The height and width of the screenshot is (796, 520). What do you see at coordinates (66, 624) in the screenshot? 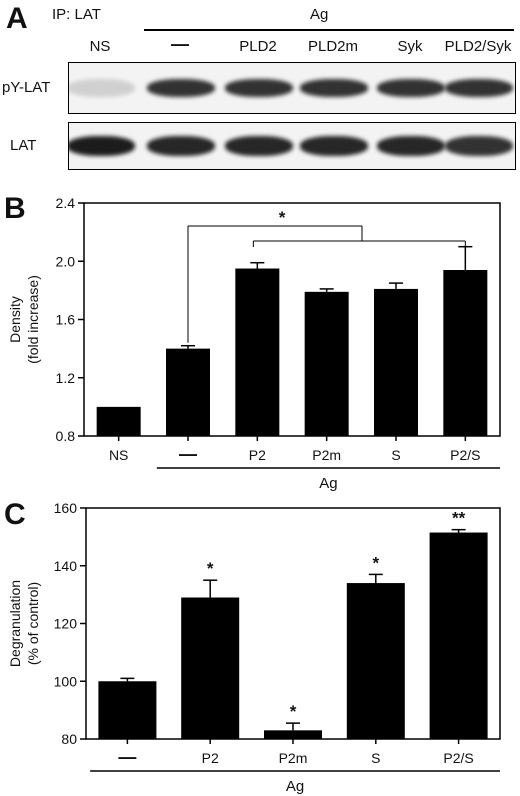
I see `y-tick-label: 120` at bounding box center [66, 624].